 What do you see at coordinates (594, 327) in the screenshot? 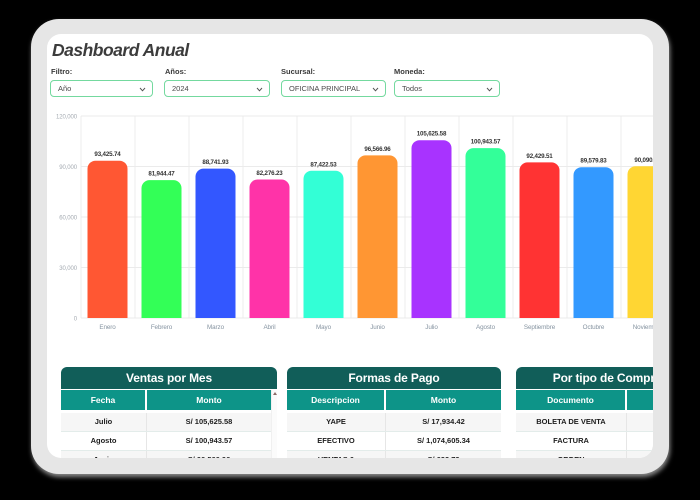
I see `svg-text: Octubre` at bounding box center [594, 327].